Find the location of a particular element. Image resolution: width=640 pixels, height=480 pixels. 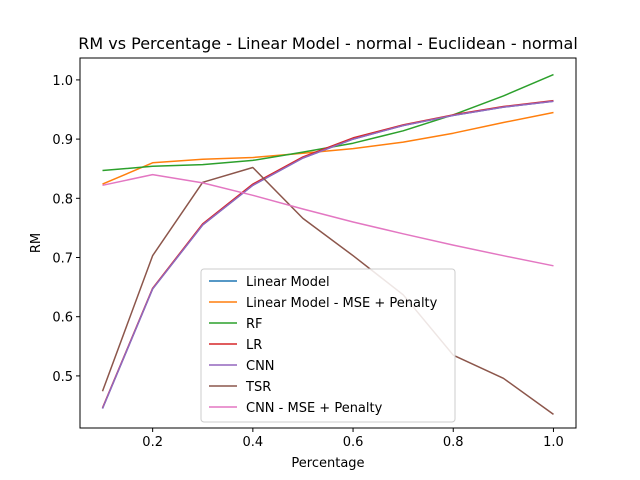

y-tick-label: 0.9 is located at coordinates (62, 140).